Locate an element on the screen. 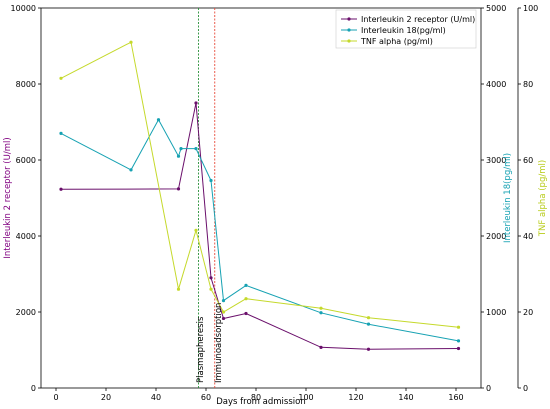  right2-tick-label: 20 is located at coordinates (528, 312).